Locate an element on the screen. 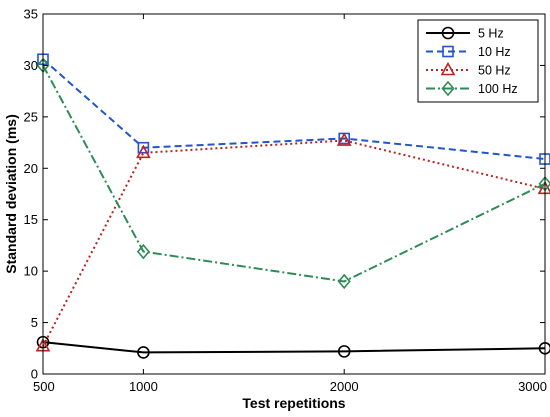  x-tick-label: 1000 is located at coordinates (143, 386).